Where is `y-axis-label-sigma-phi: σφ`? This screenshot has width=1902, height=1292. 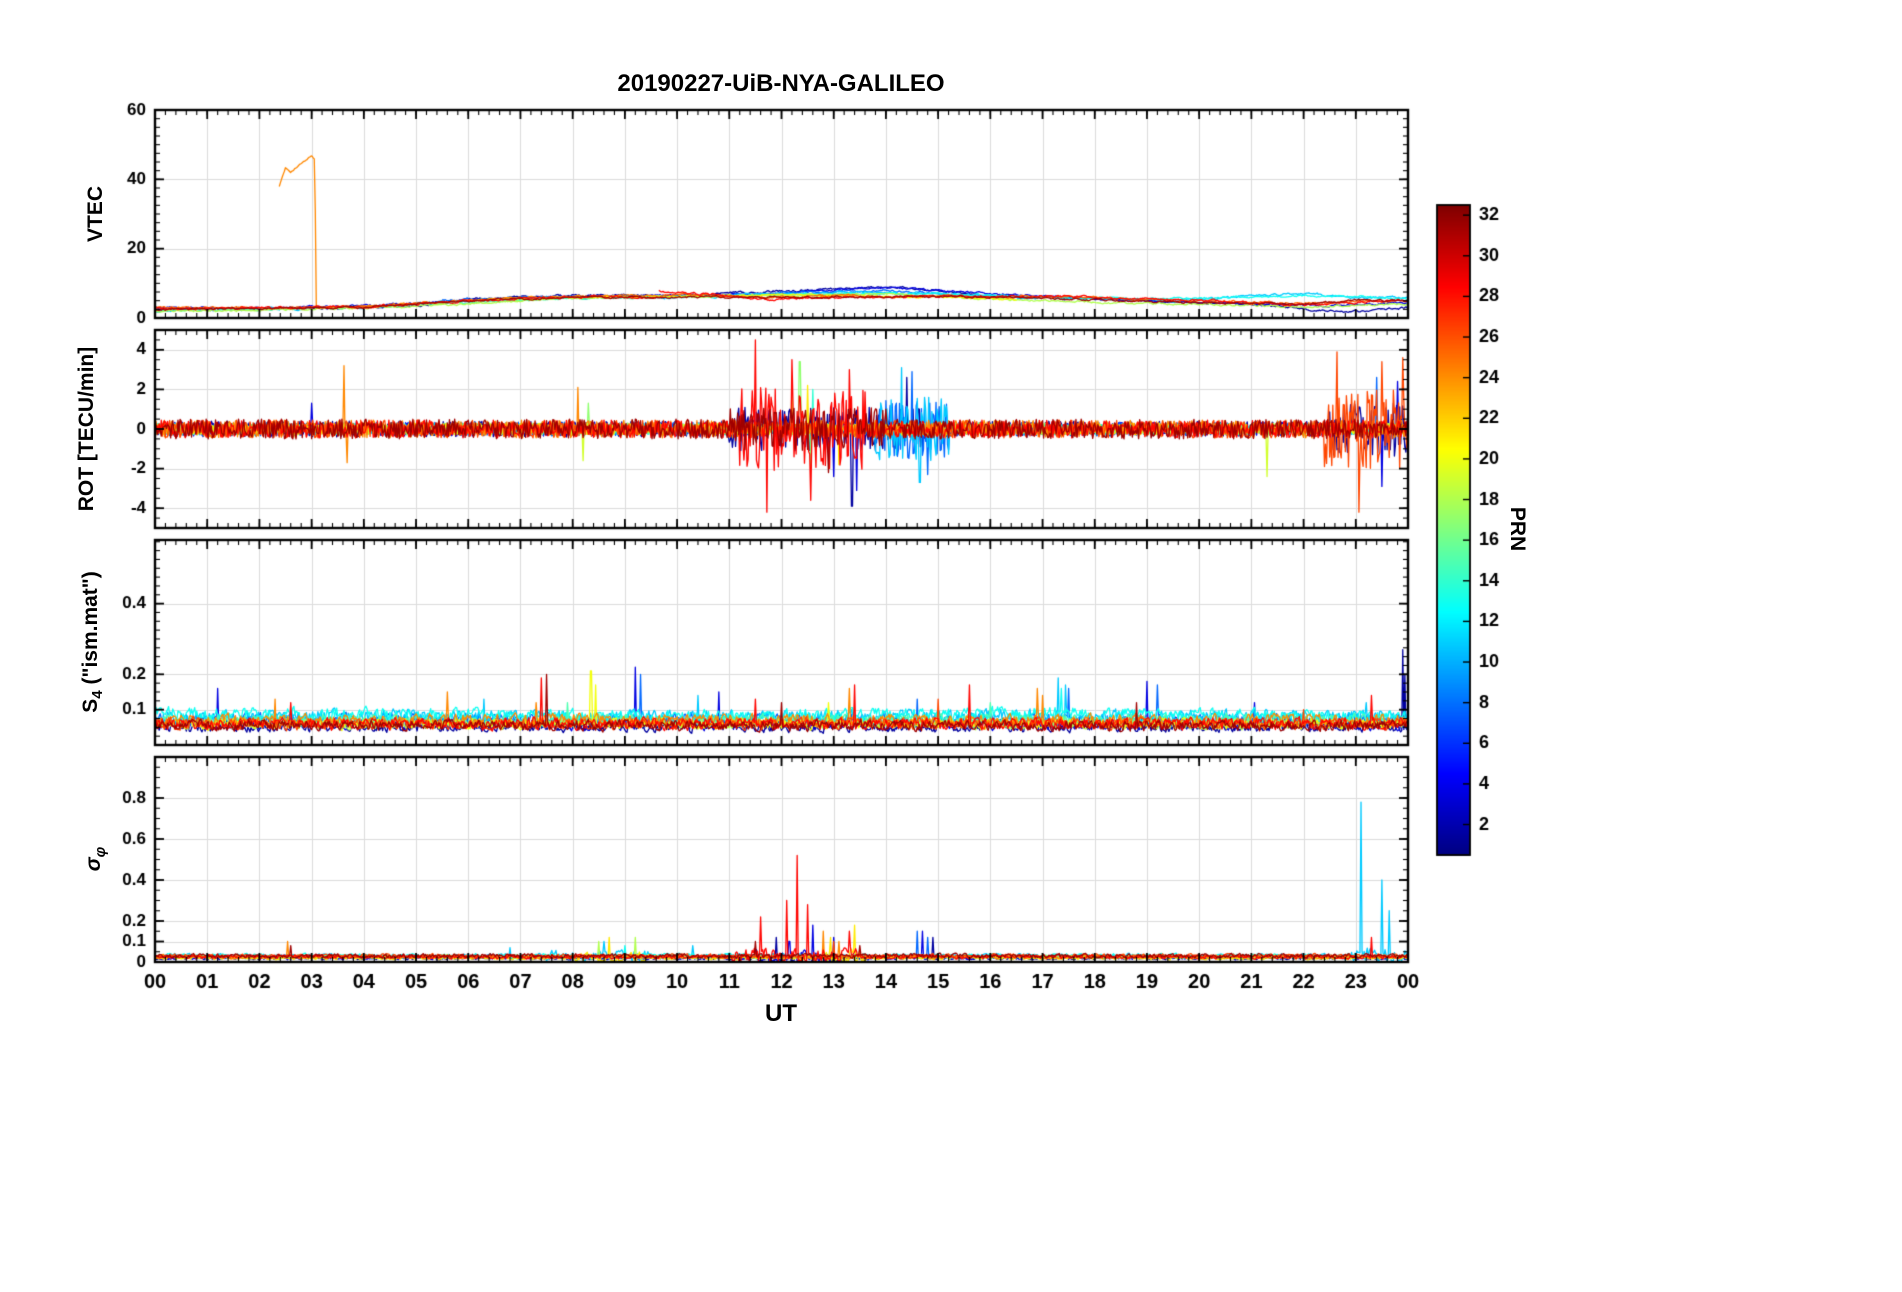 y-axis-label-sigma-phi: σφ is located at coordinates (96, 859).